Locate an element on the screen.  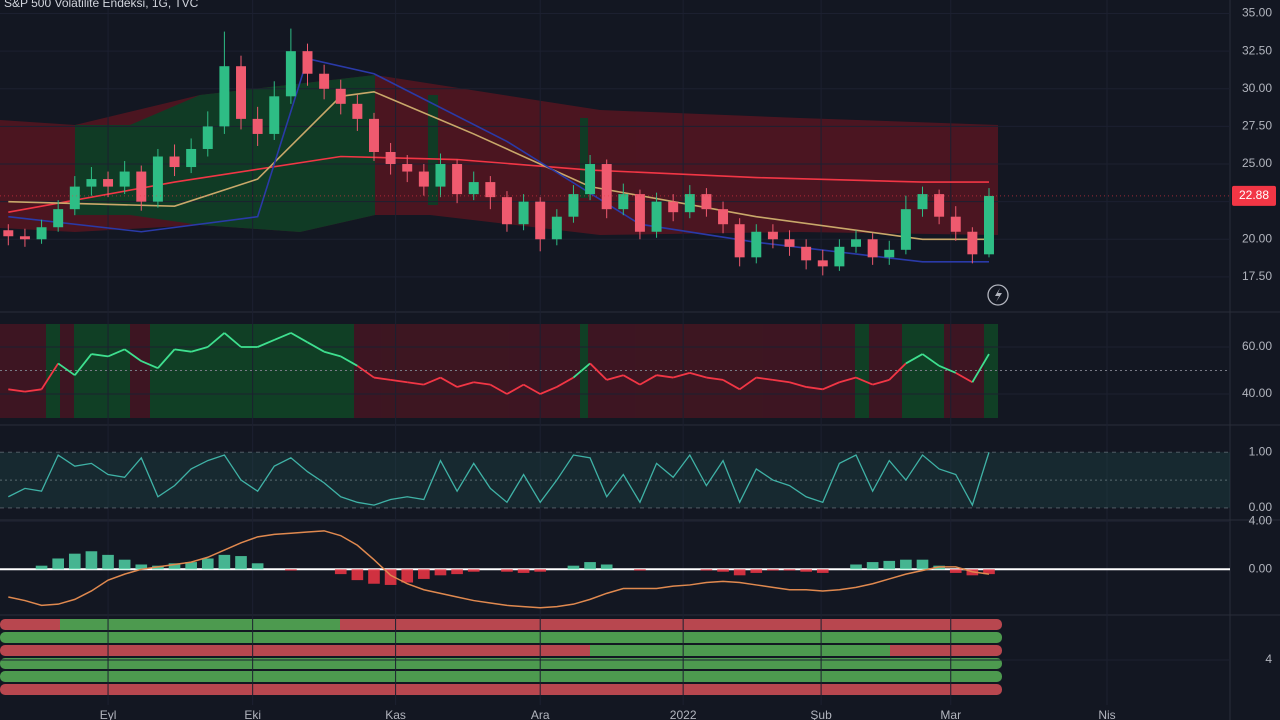
alert-icon-bolt is located at coordinates (998, 295).